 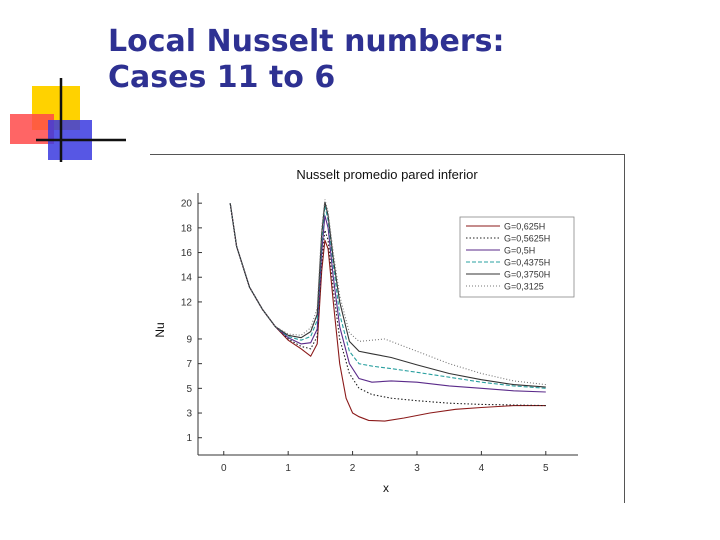 I want to click on y-tick-label: 9, so click(x=189, y=339).